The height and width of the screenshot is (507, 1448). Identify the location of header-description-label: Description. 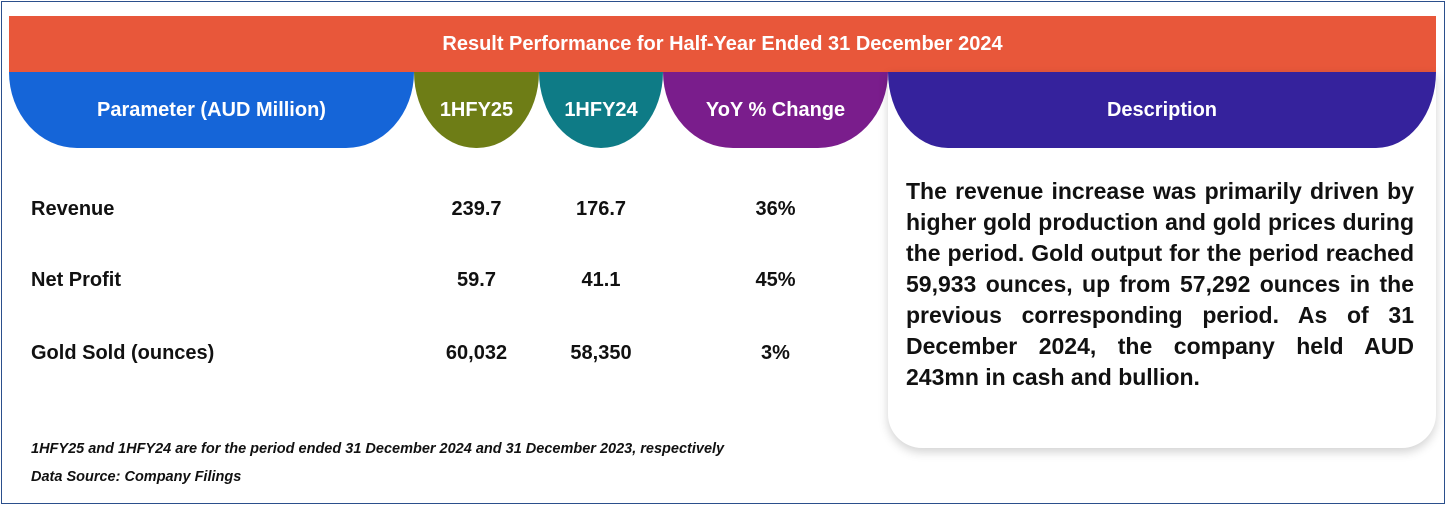
(1162, 109).